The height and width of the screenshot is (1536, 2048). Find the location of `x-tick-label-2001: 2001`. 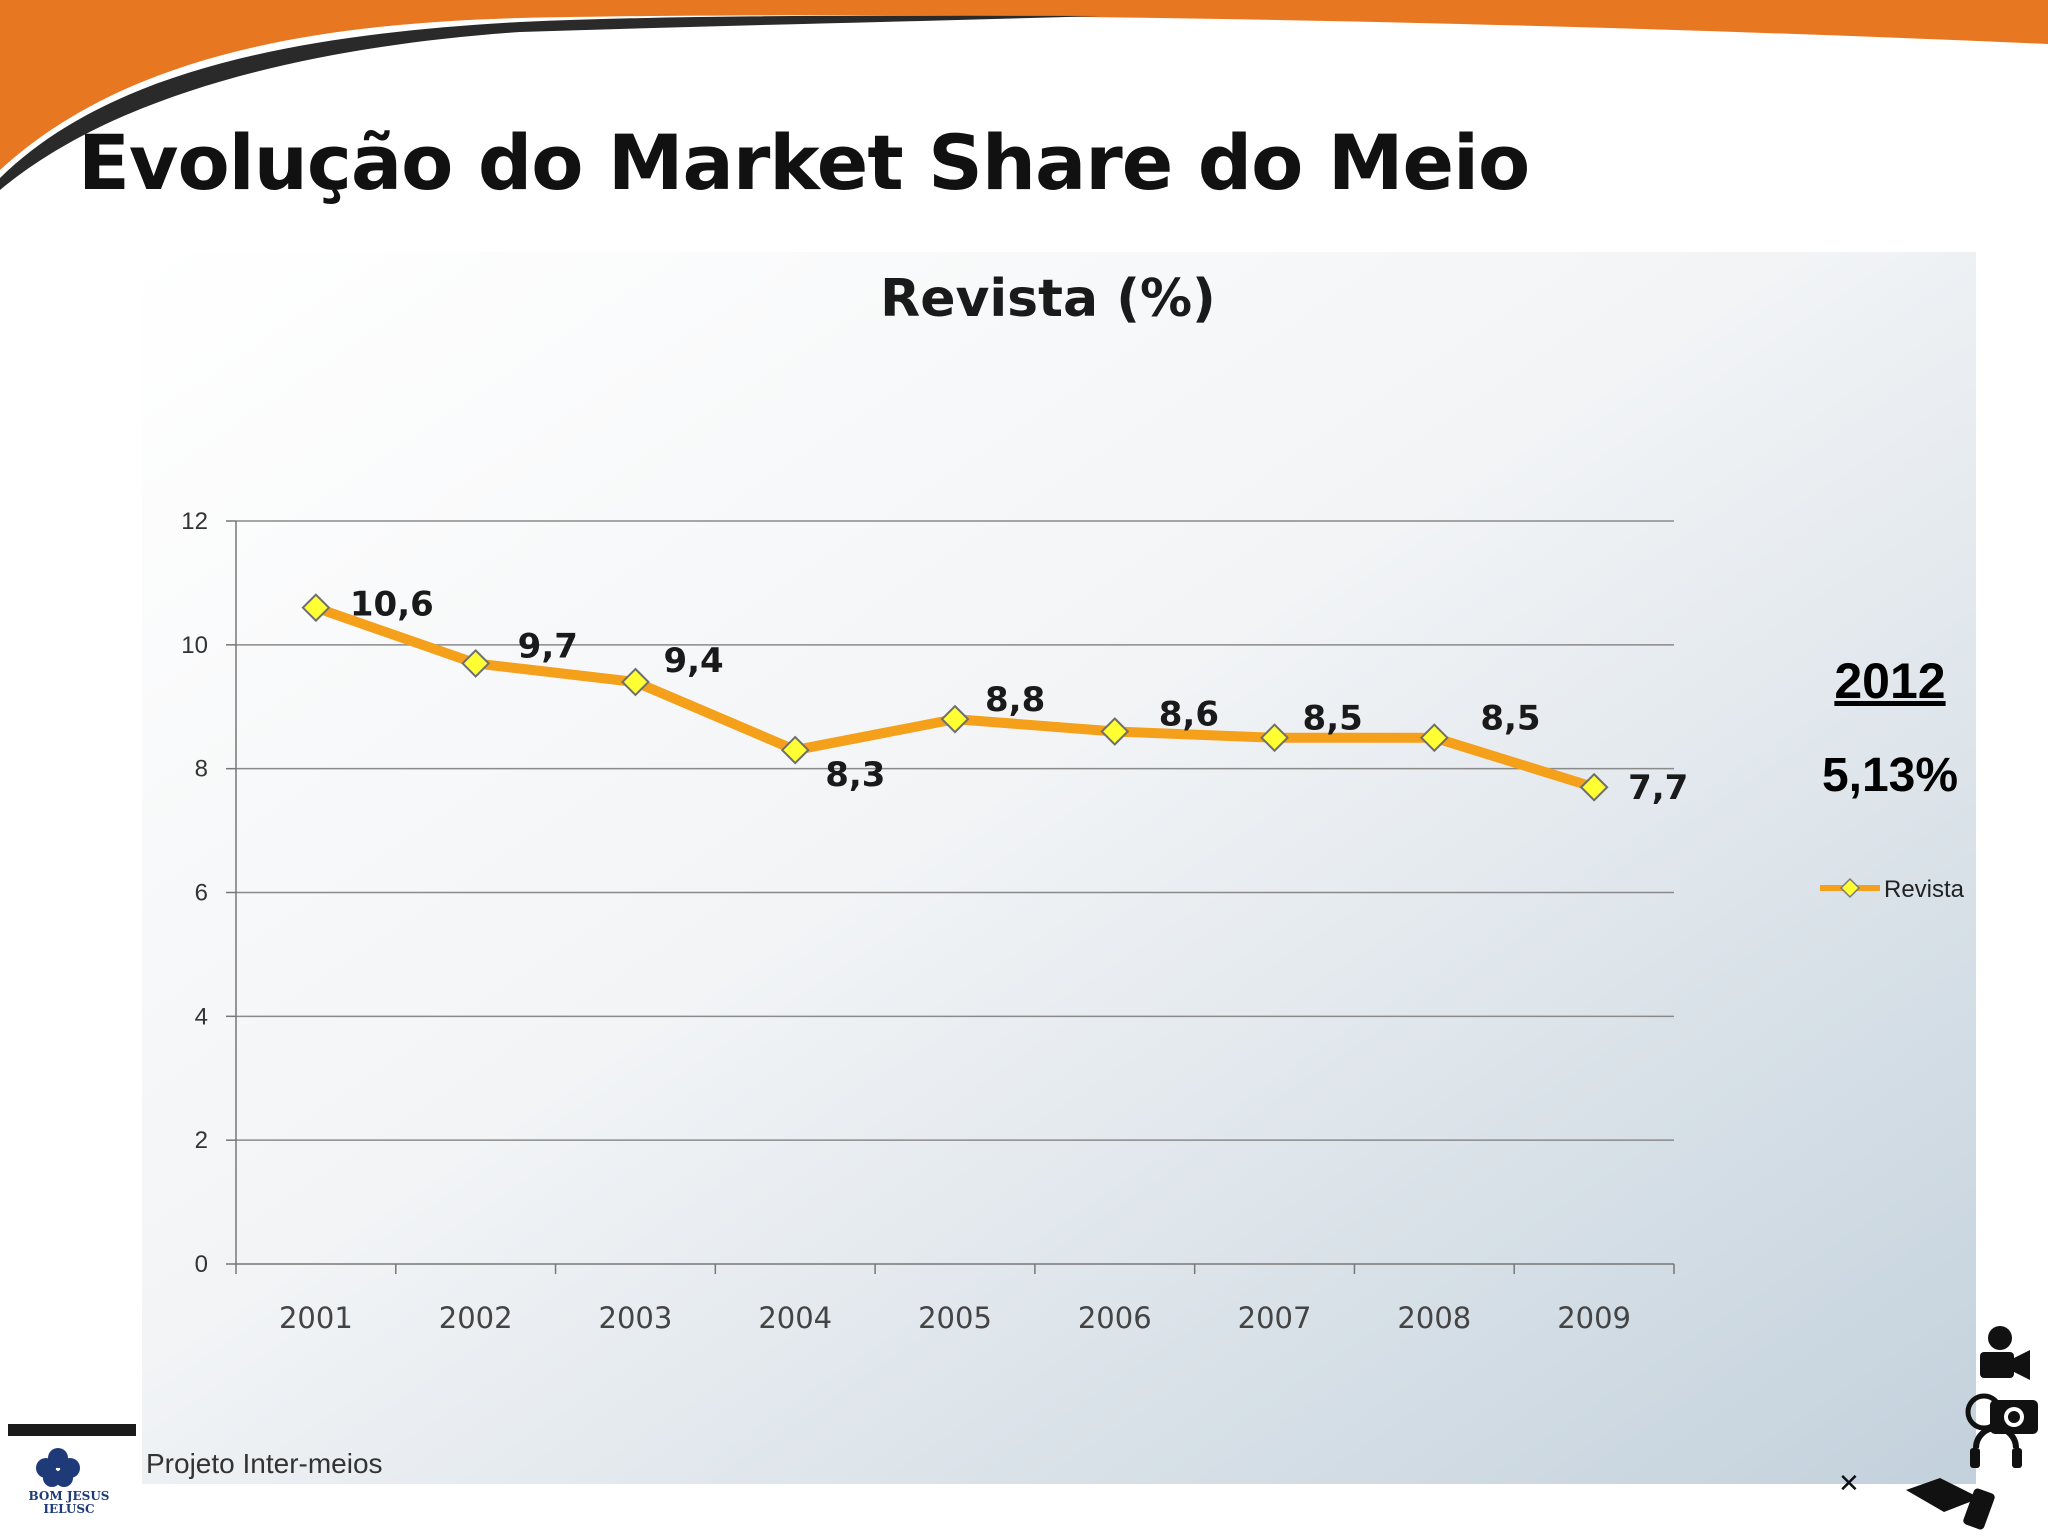

x-tick-label-2001: 2001 is located at coordinates (316, 1318).